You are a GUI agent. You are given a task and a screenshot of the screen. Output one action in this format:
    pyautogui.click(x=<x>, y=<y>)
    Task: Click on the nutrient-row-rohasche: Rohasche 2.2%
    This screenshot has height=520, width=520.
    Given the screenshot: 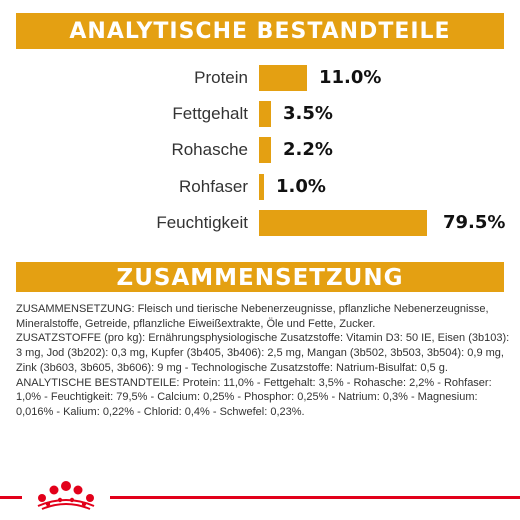 What is the action you would take?
    pyautogui.click(x=260, y=150)
    